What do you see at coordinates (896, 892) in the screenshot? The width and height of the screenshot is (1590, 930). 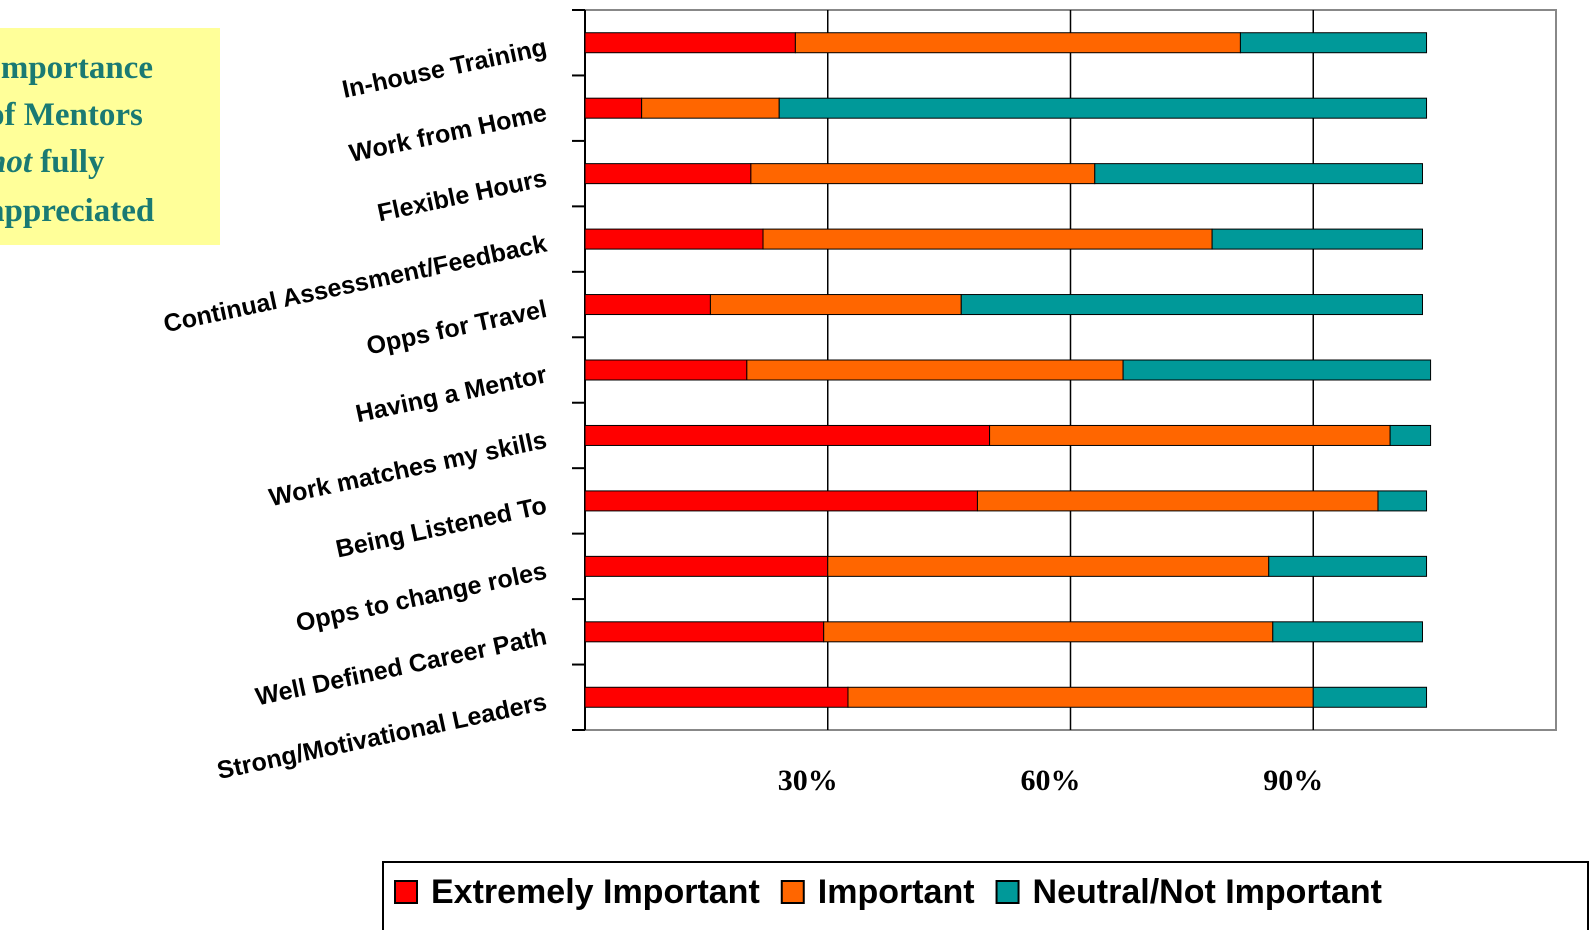 I see `legend-label: Important` at bounding box center [896, 892].